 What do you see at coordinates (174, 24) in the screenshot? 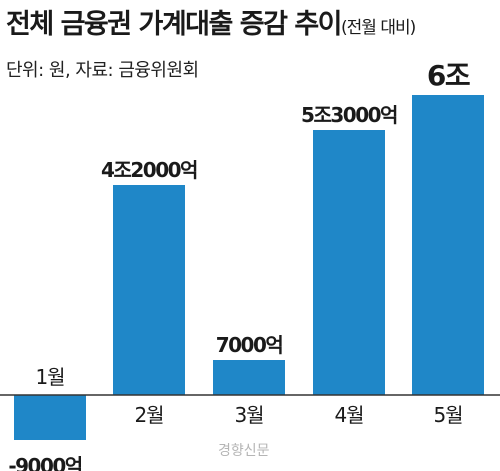
I see `chart-title: 전체 금융권 가계대출 증감 추이` at bounding box center [174, 24].